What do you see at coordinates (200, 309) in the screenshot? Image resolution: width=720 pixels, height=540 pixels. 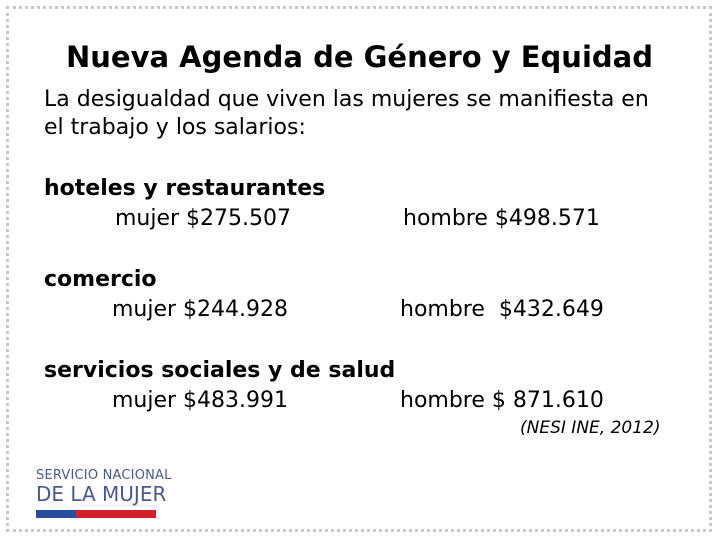 I see `mujer-salary: mujer $244.928` at bounding box center [200, 309].